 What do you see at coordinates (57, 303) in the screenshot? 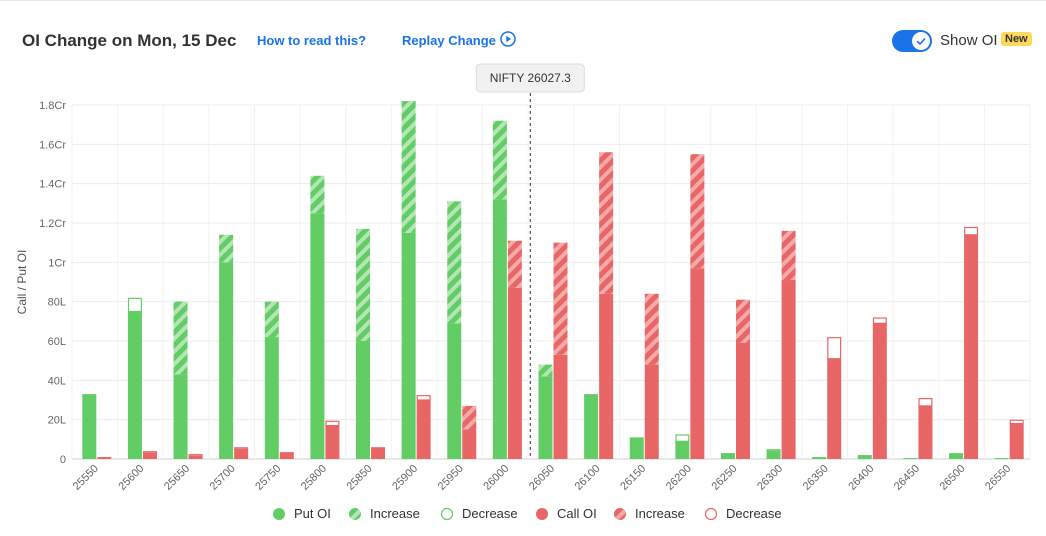
I see `y-tick-label: 80L` at bounding box center [57, 303].